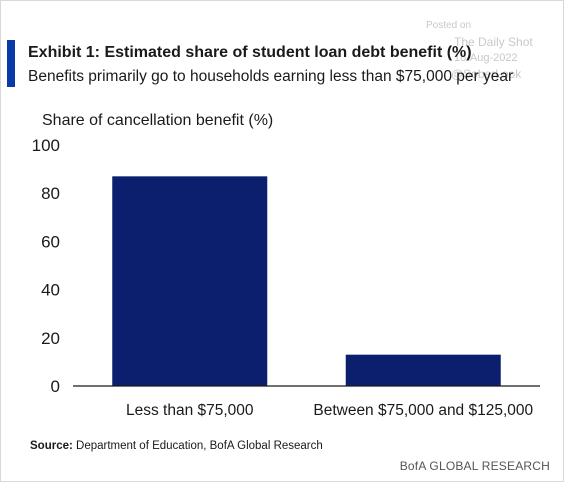 This screenshot has height=482, width=564. What do you see at coordinates (449, 25) in the screenshot?
I see `watermark-line: Posted on` at bounding box center [449, 25].